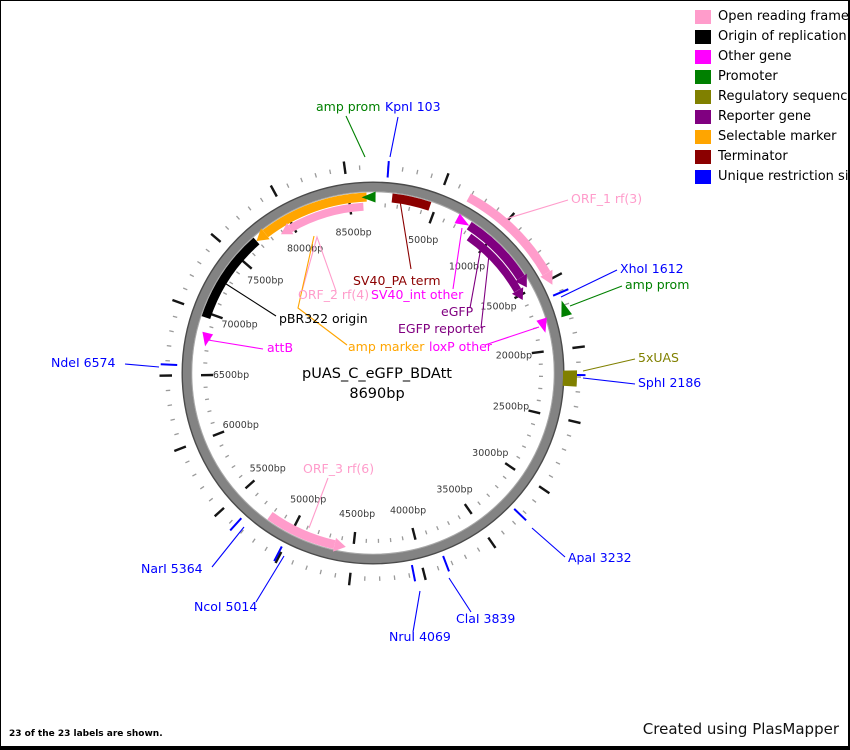  What do you see at coordinates (231, 375) in the screenshot?
I see `bp-tick-label: 6500bp` at bounding box center [231, 375].